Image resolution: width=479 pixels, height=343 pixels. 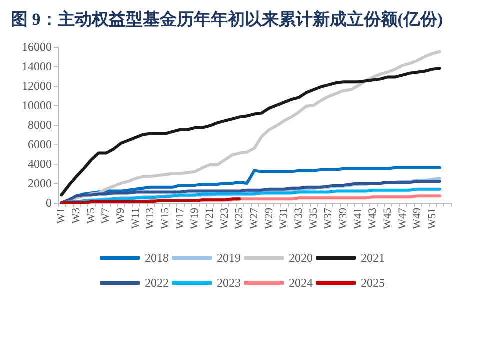 What do you see at coordinates (166, 219) in the screenshot?
I see `x-tick-label: W15` at bounding box center [166, 219].